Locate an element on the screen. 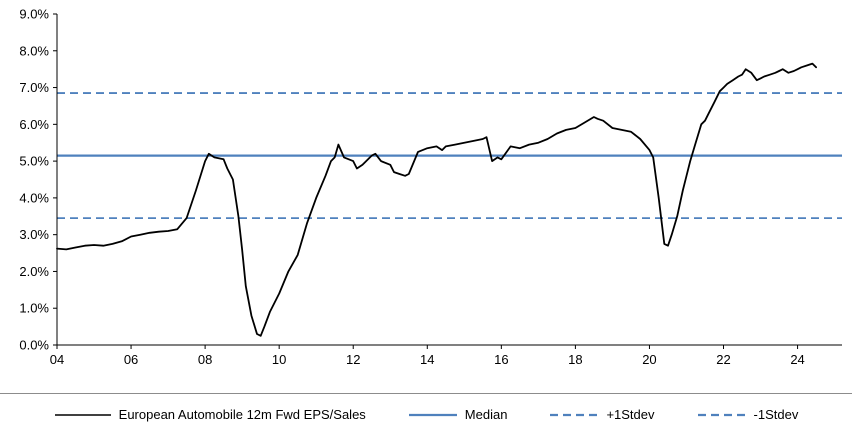 This screenshot has width=852, height=444. y-tick-label: 1.0% is located at coordinates (34, 308).